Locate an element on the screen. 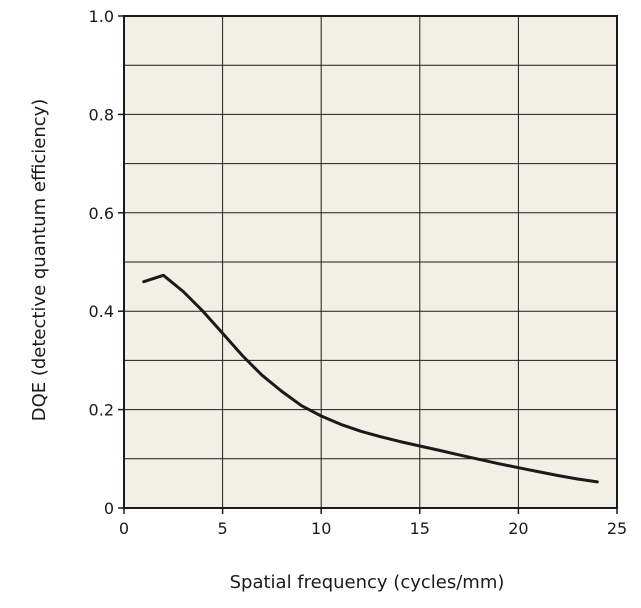 Image resolution: width=641 pixels, height=608 pixels. y-axis-ticks: 0 0.2 0.4 0.6 0.8 1.0 is located at coordinates (106, 262).